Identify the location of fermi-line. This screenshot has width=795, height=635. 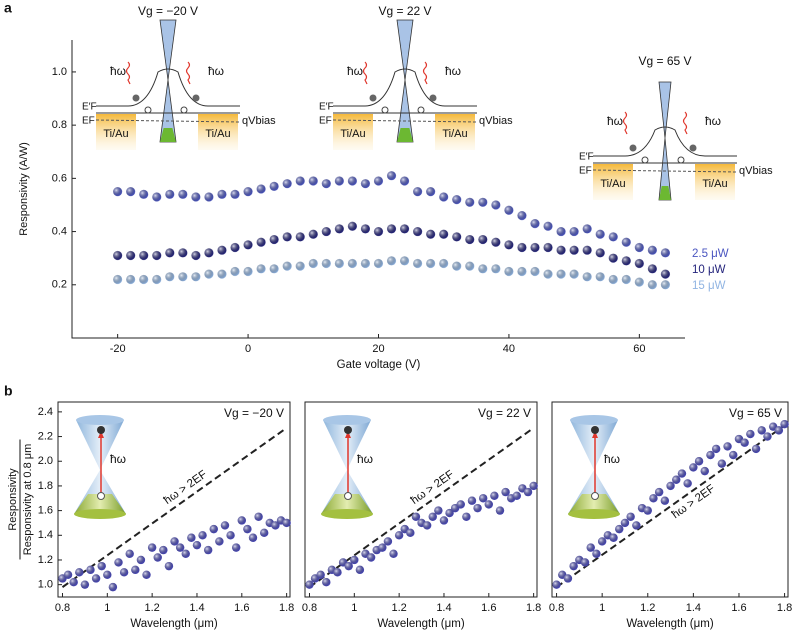
(665, 171).